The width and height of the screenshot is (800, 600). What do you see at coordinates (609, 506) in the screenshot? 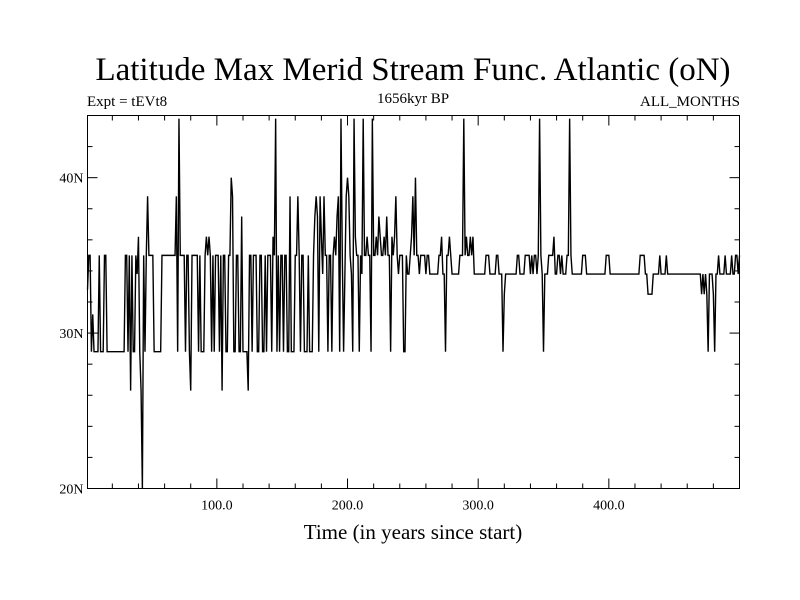
I see `x-tick-label: 400.0` at bounding box center [609, 506].